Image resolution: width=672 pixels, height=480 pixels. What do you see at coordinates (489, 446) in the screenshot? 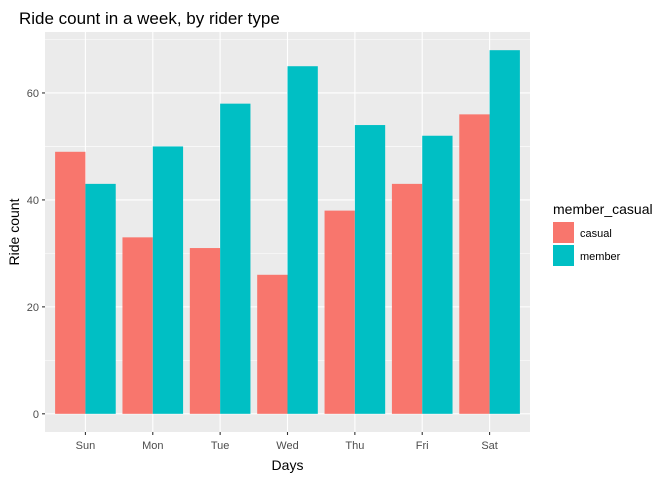
I see `x-tick-label: Sat` at bounding box center [489, 446].